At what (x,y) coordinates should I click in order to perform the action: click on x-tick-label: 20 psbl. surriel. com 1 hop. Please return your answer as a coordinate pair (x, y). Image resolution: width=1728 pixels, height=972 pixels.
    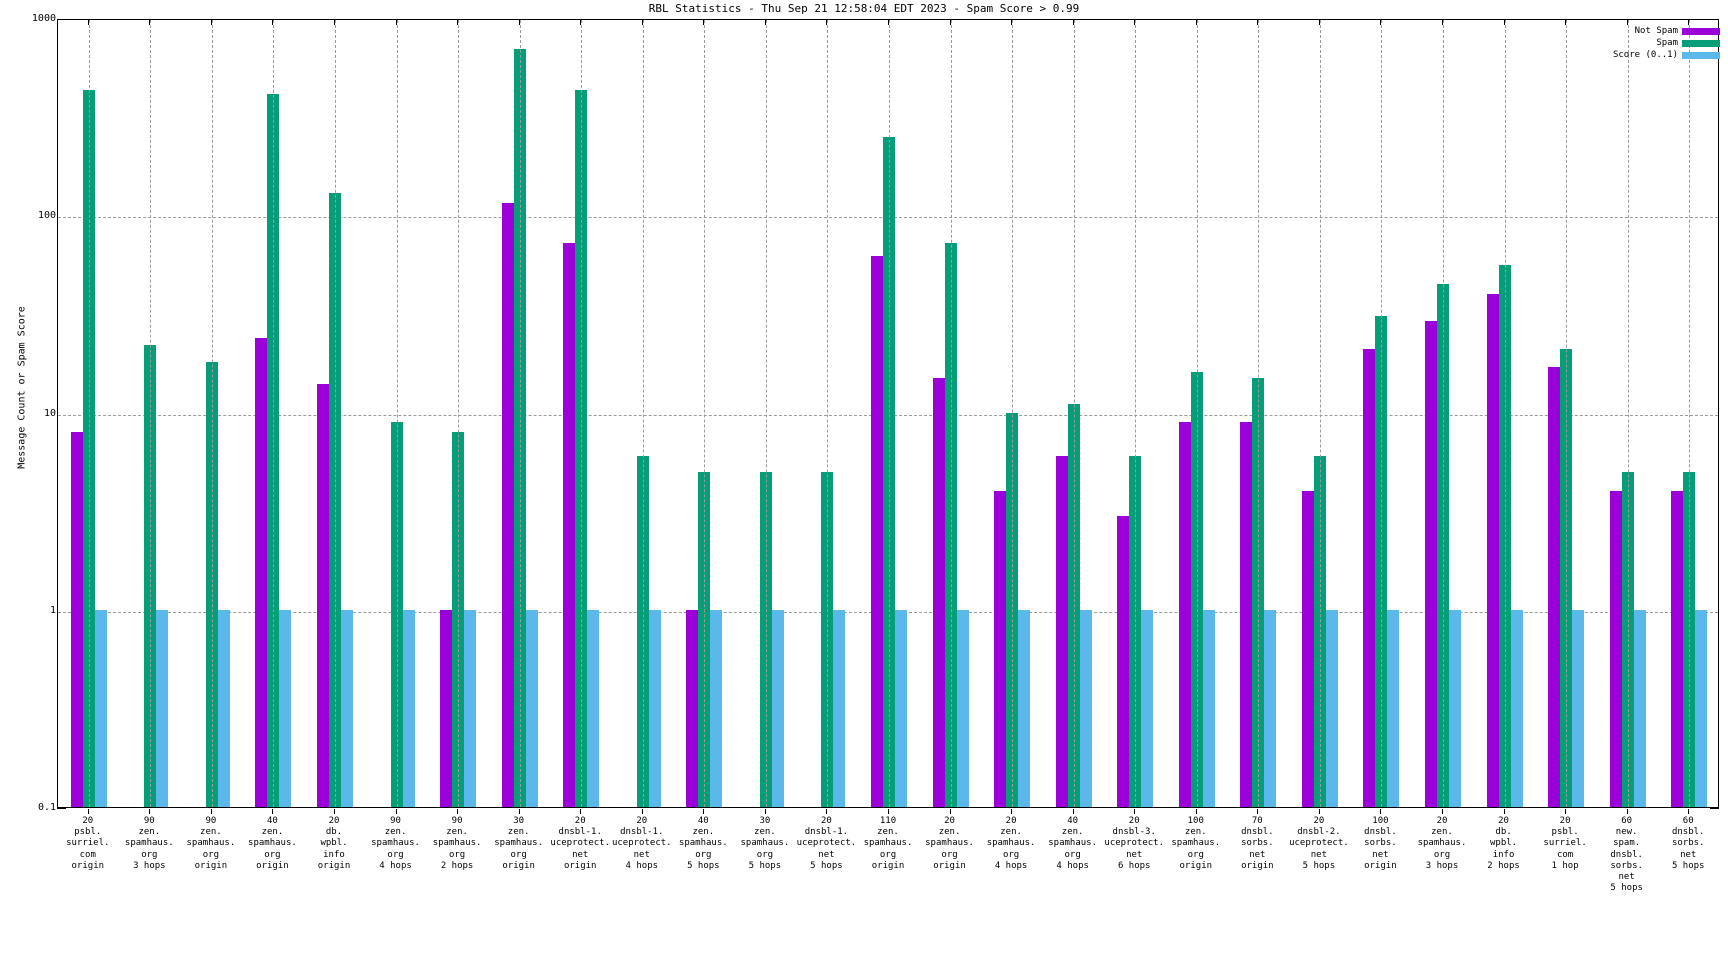
    Looking at the image, I should click on (1565, 843).